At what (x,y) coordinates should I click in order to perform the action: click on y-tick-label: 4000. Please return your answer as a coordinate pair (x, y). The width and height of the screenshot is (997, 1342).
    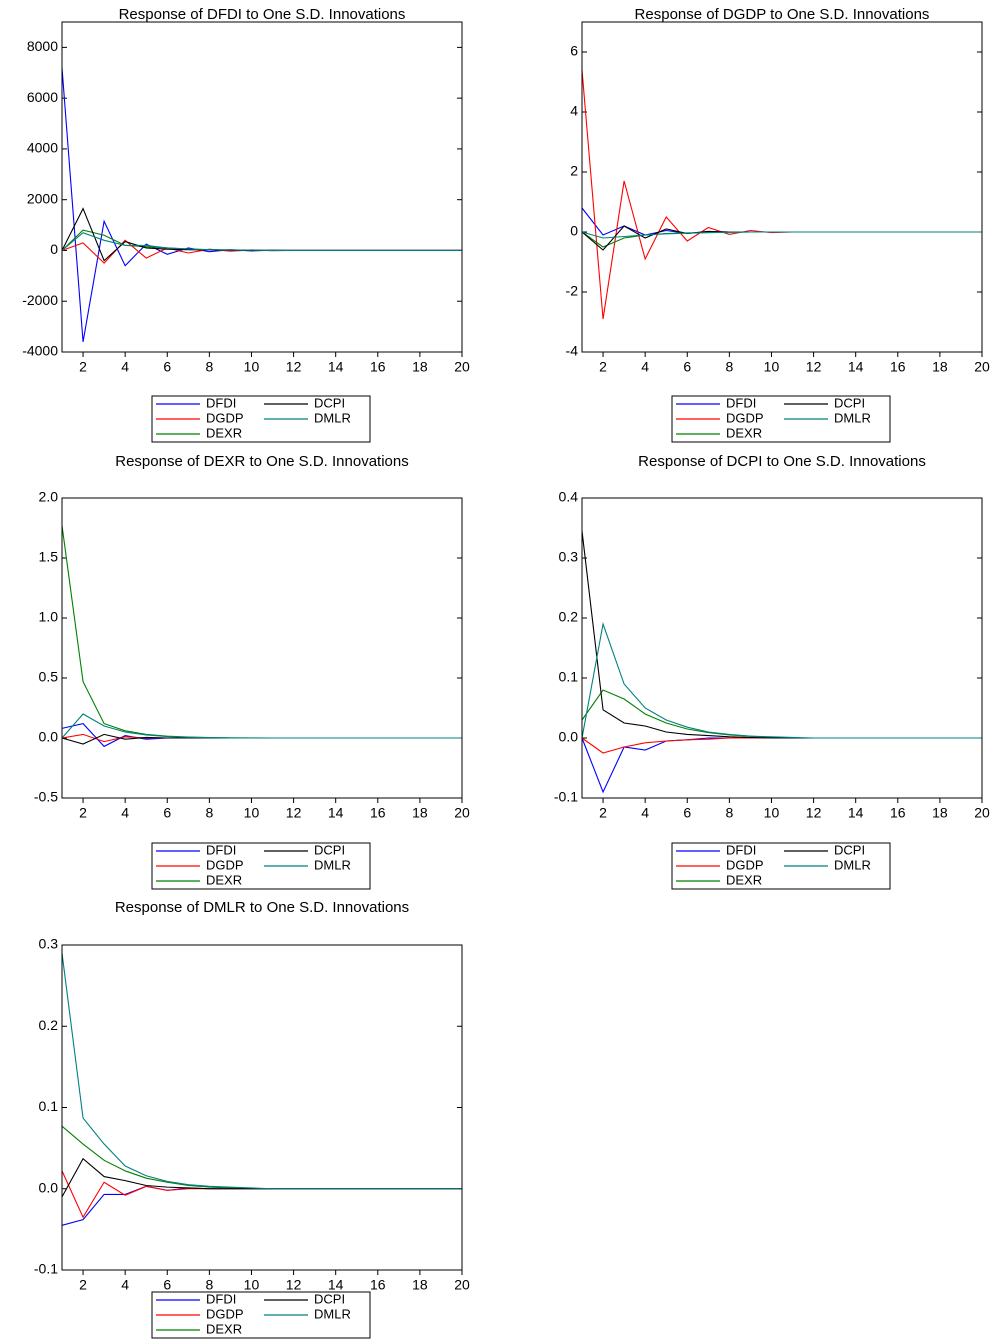
    Looking at the image, I should click on (42, 148).